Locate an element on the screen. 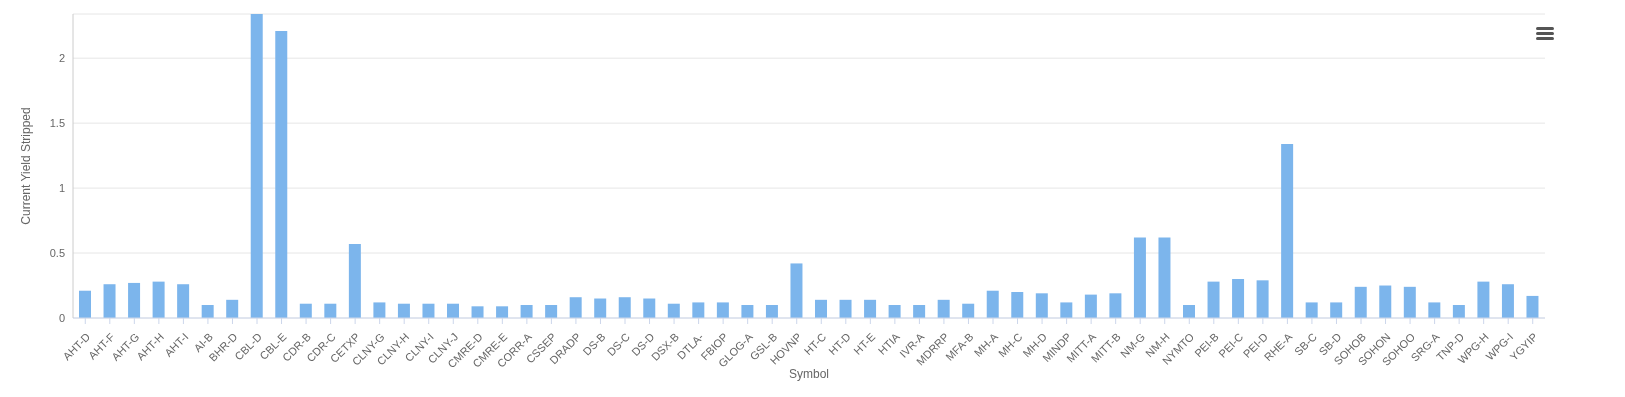 The height and width of the screenshot is (397, 1625). x-axis-title: Symbol is located at coordinates (809, 374).